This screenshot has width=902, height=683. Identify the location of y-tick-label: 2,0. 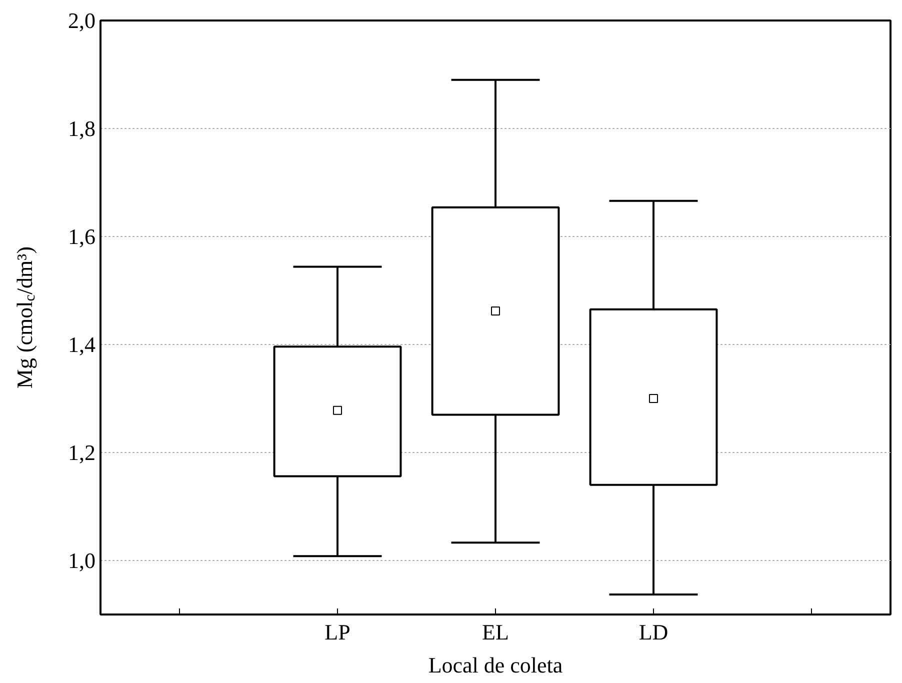
(82, 20).